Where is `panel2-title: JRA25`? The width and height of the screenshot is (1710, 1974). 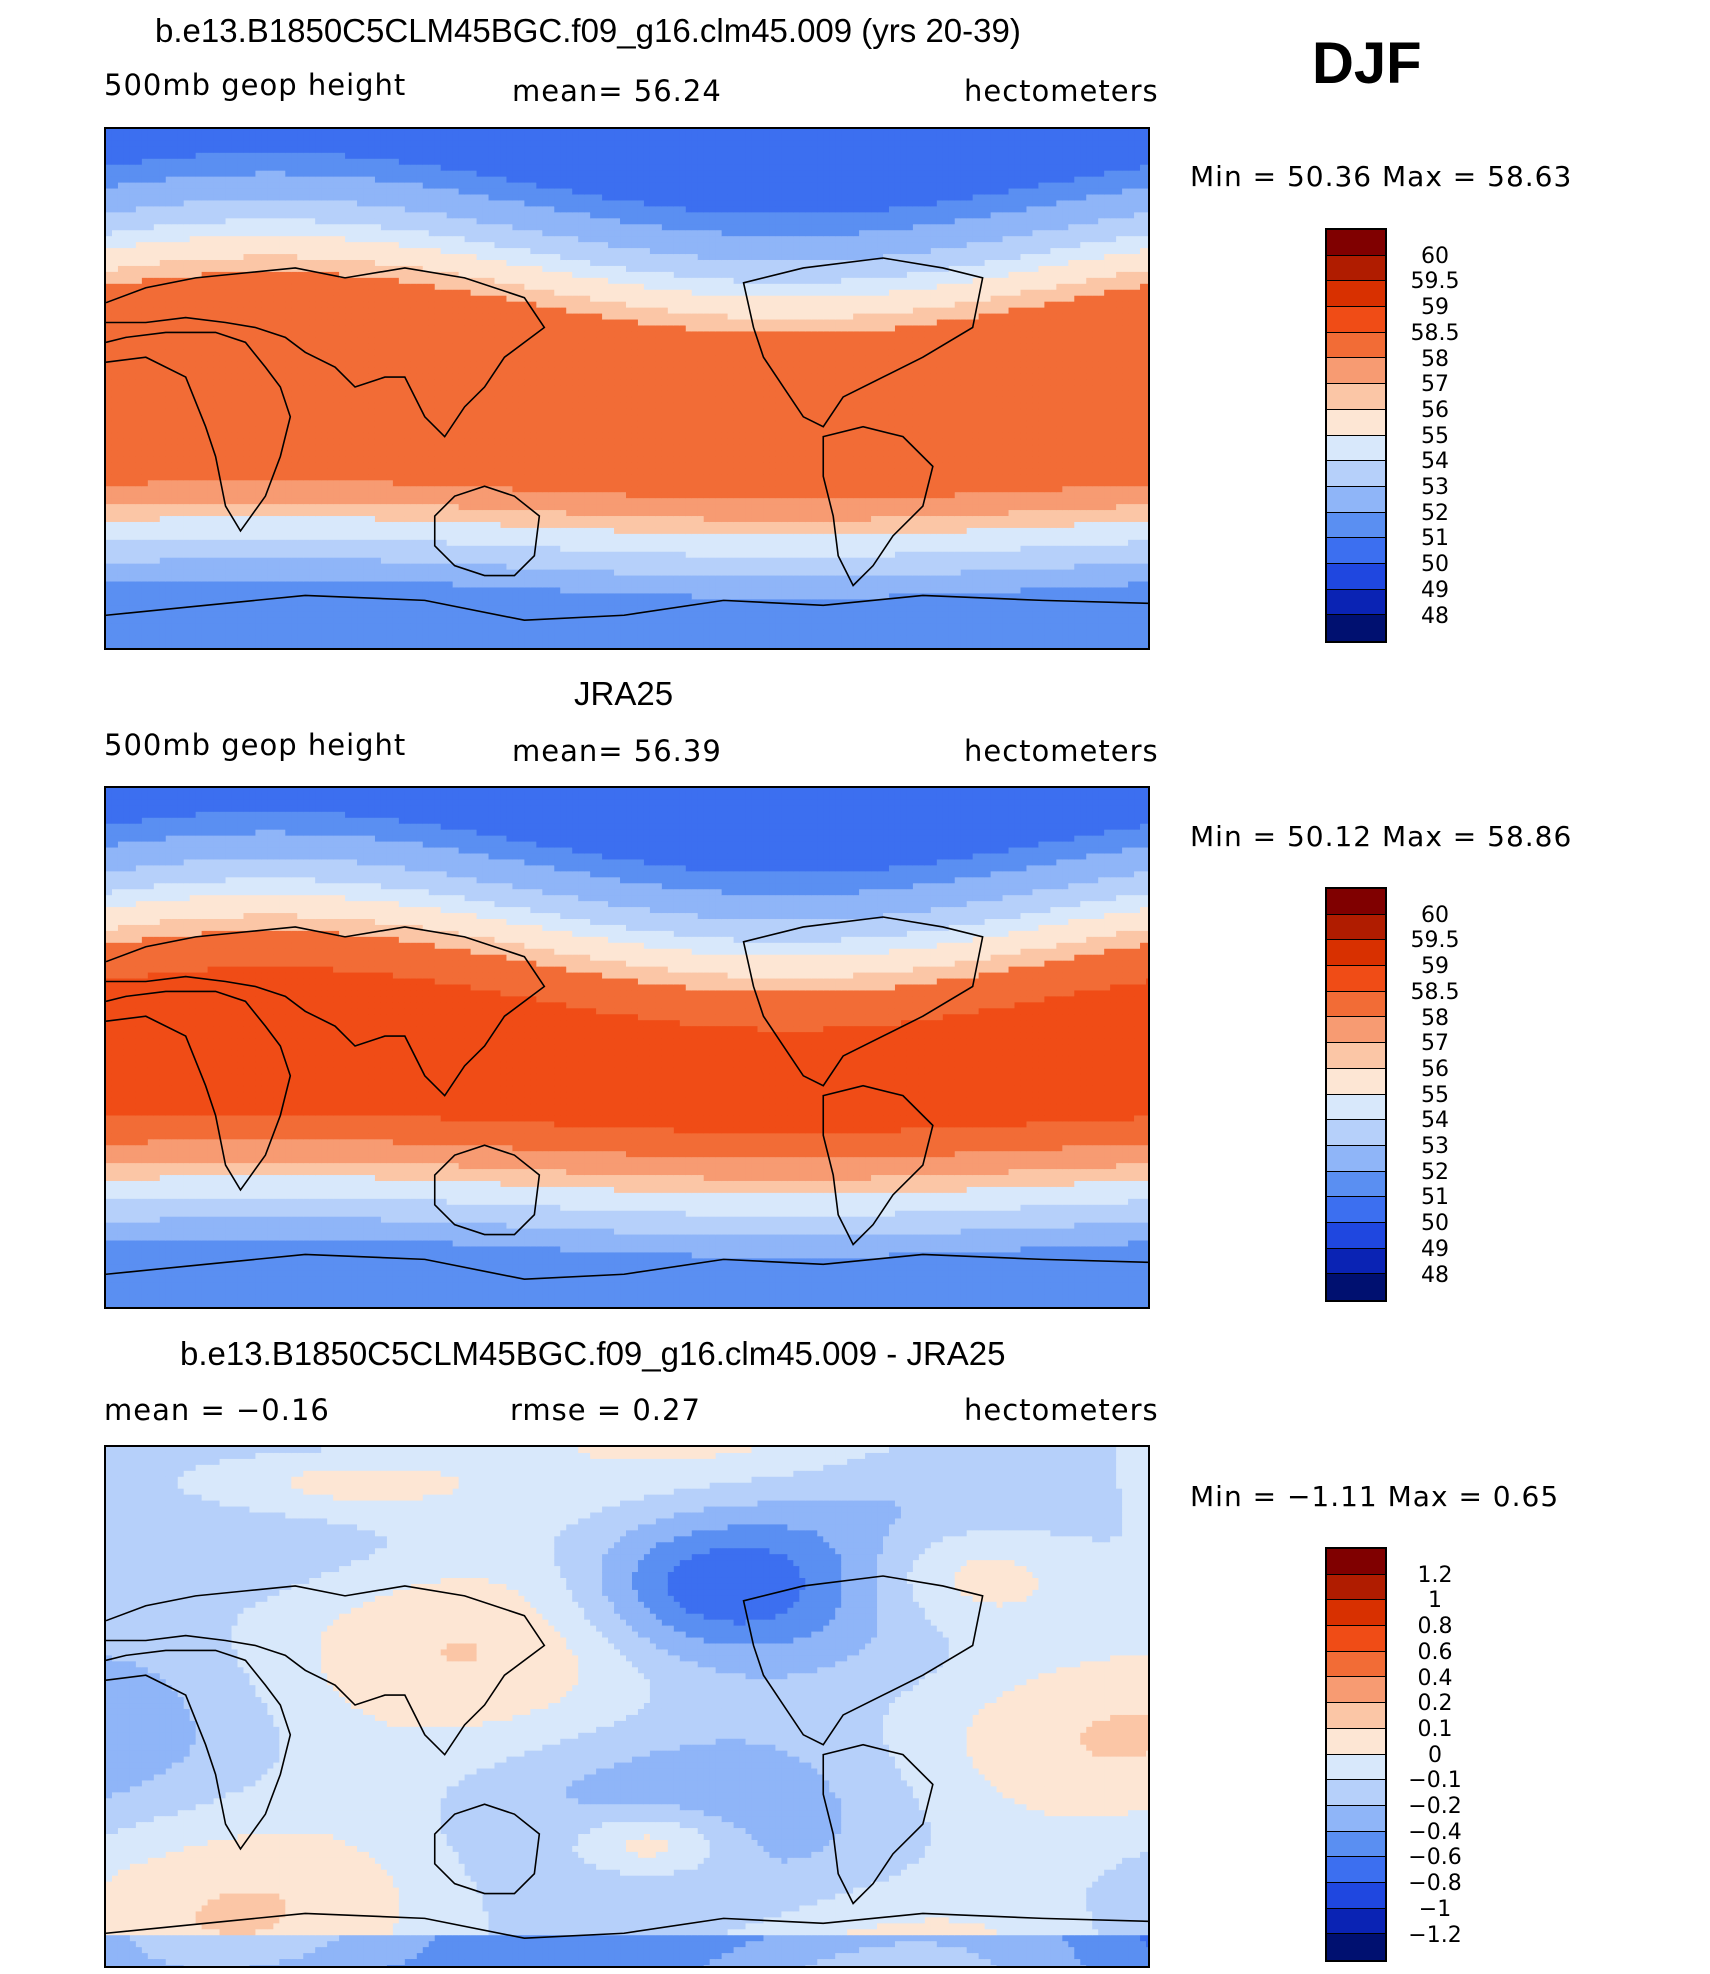
panel2-title: JRA25 is located at coordinates (623, 694).